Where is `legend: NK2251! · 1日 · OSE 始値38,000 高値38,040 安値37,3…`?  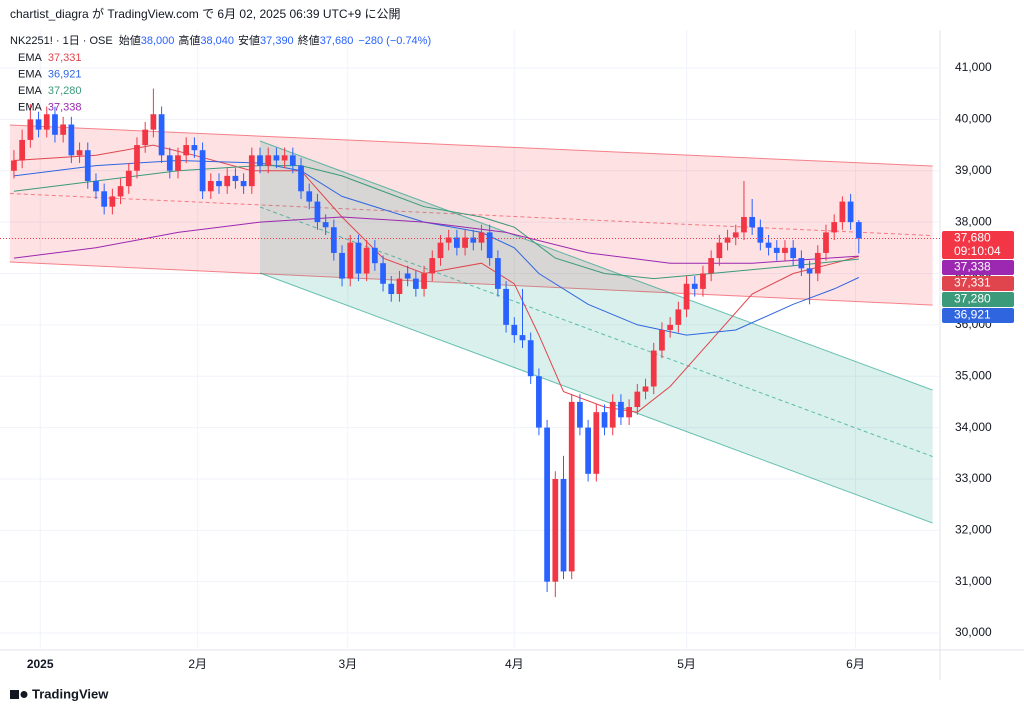
legend: NK2251! · 1日 · OSE 始値38,000 高値38,040 安値37,3… is located at coordinates (220, 73).